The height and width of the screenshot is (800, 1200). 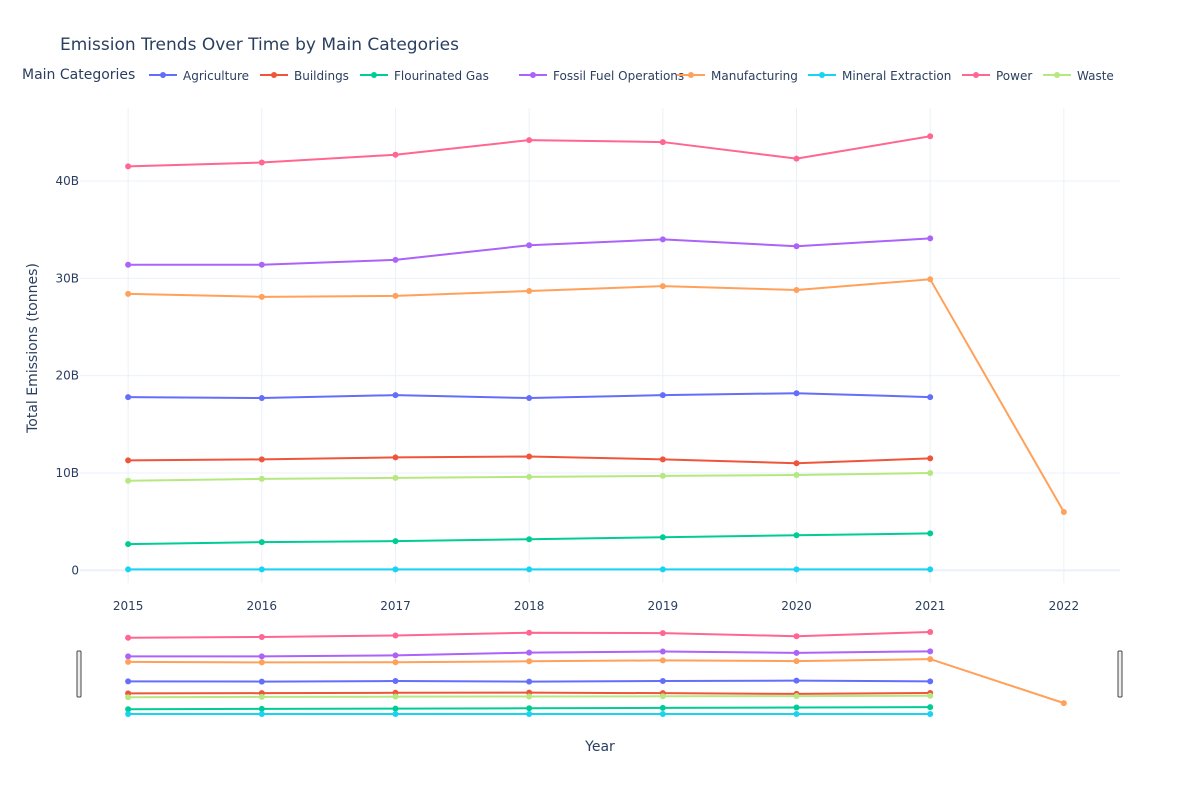 I want to click on y-tick-label: 0, so click(x=75, y=570).